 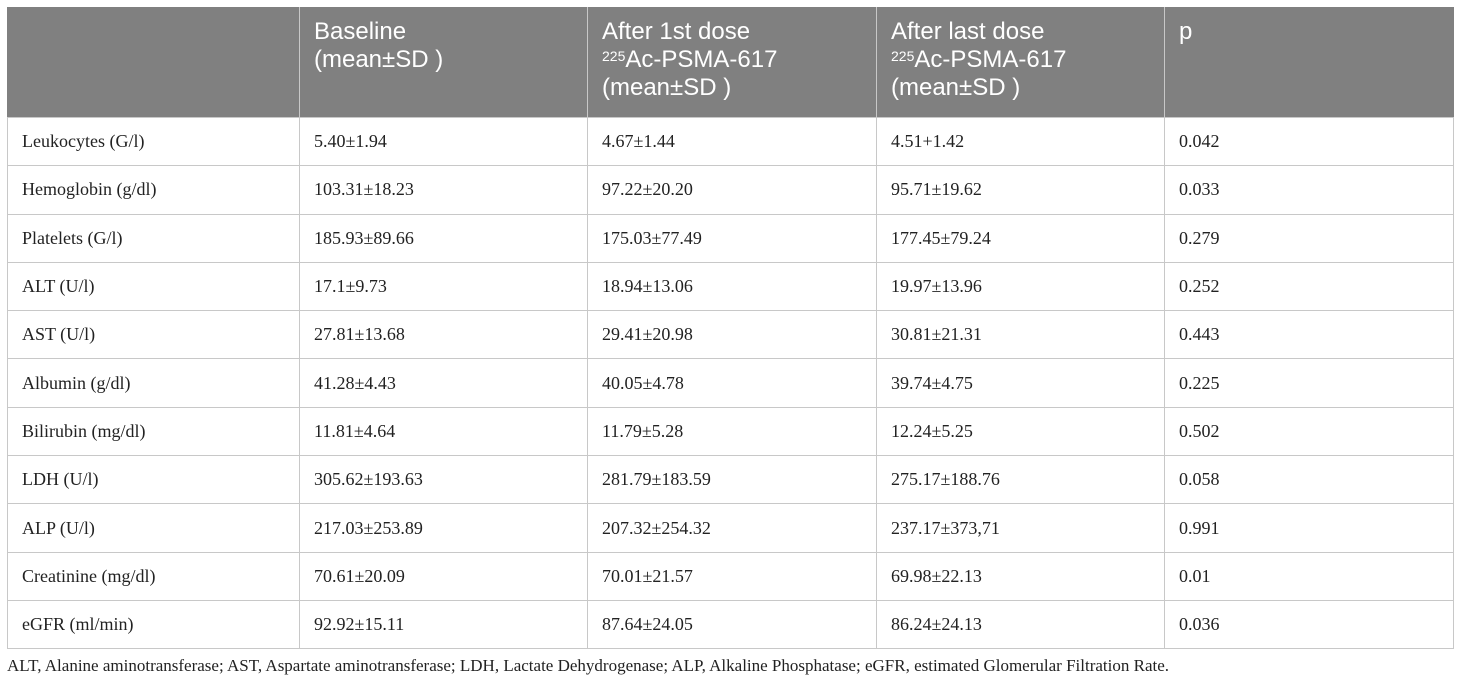 I want to click on row-label: eGFR (ml/min), so click(x=153, y=624).